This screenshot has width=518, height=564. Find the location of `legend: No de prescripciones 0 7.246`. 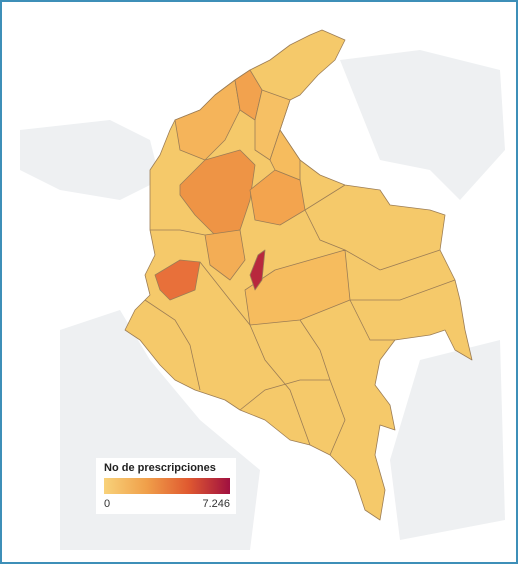

legend: No de prescripciones 0 7.246 is located at coordinates (166, 486).